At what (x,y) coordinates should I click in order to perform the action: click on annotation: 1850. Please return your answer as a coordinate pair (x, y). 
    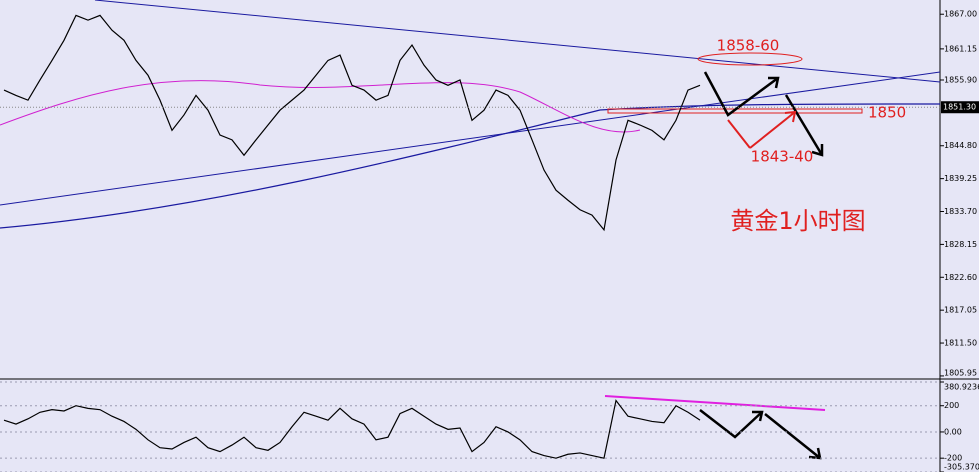
    Looking at the image, I should click on (887, 113).